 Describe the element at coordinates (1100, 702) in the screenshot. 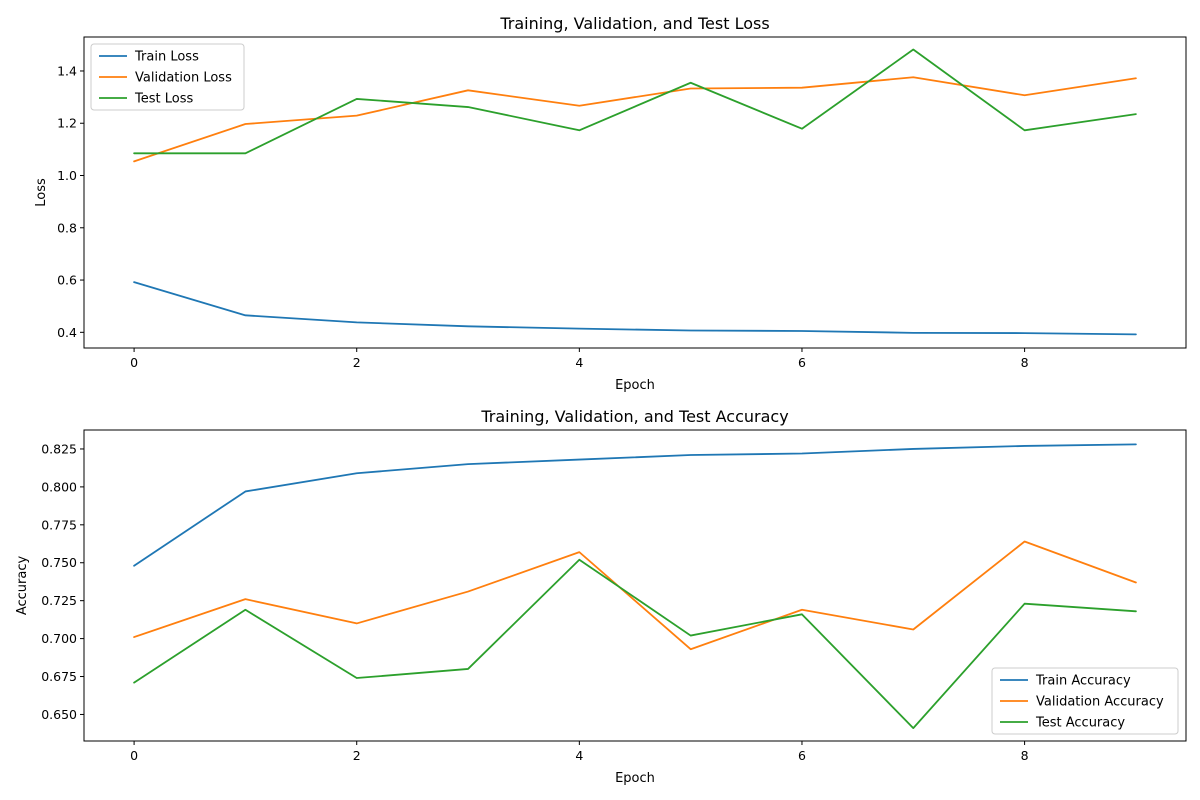

I see `legend-entry: Validation Accuracy` at that location.